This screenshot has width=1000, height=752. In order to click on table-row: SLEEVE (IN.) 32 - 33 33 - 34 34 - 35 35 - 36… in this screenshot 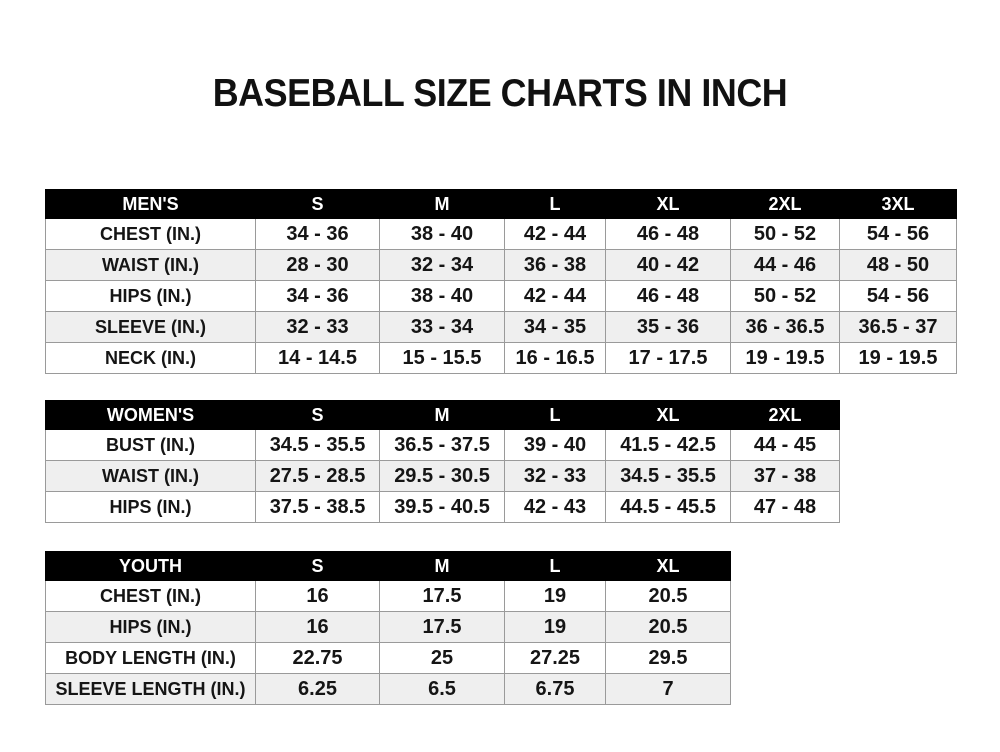, I will do `click(501, 327)`.